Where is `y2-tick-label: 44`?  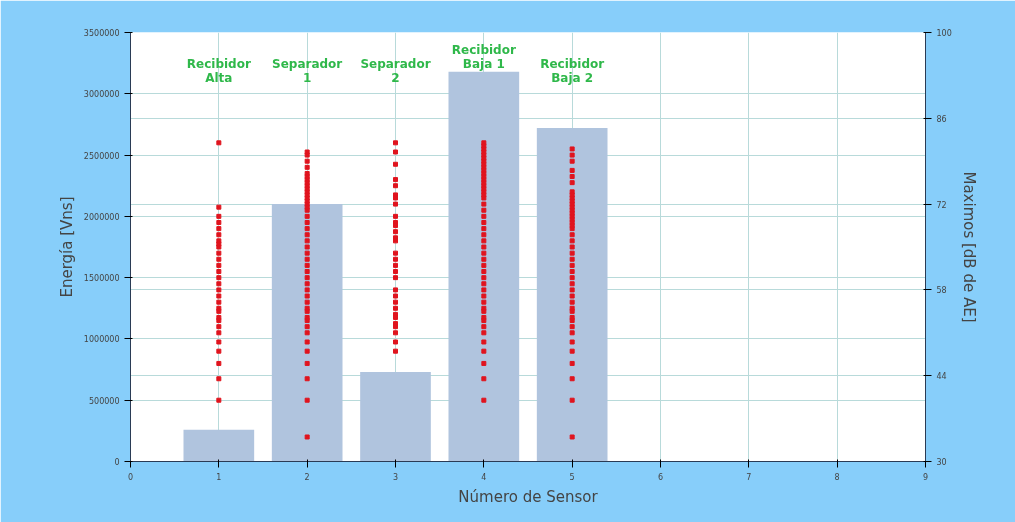
y2-tick-label: 44 is located at coordinates (941, 377).